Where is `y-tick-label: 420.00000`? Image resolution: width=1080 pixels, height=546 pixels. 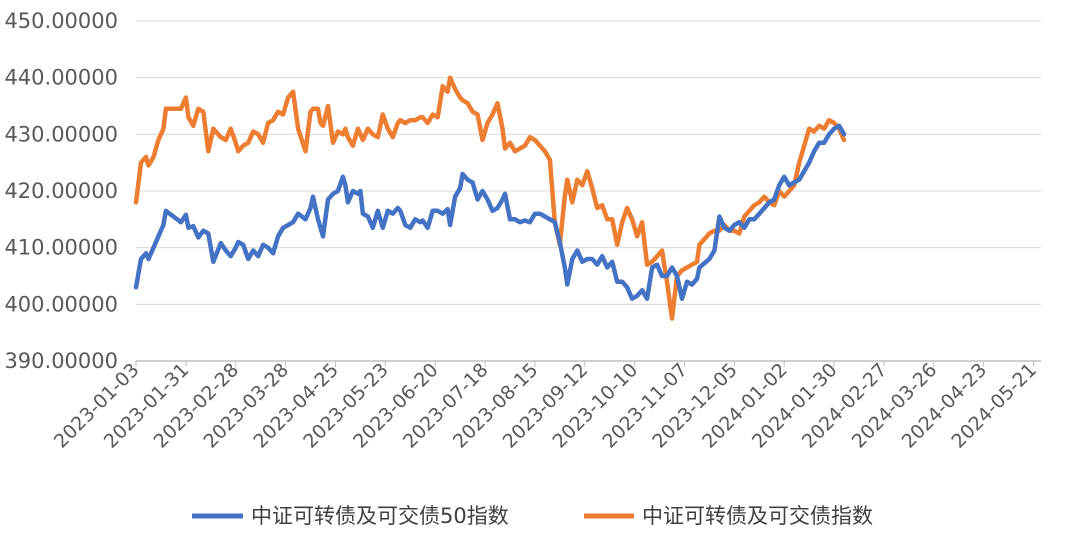 y-tick-label: 420.00000 is located at coordinates (61, 191).